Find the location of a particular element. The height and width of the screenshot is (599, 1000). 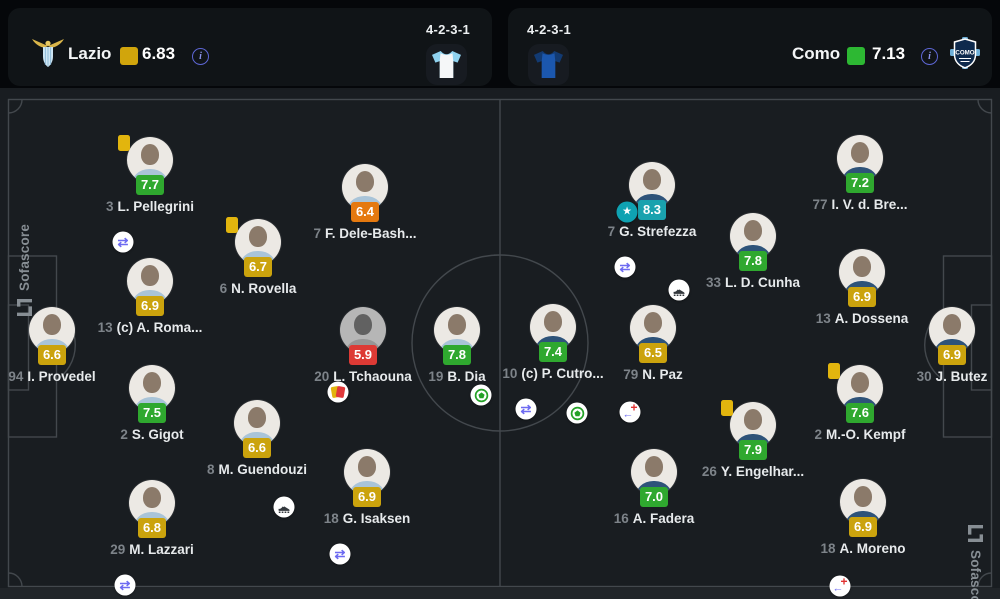

home-formation: 4-2-3-1 is located at coordinates (447, 29).